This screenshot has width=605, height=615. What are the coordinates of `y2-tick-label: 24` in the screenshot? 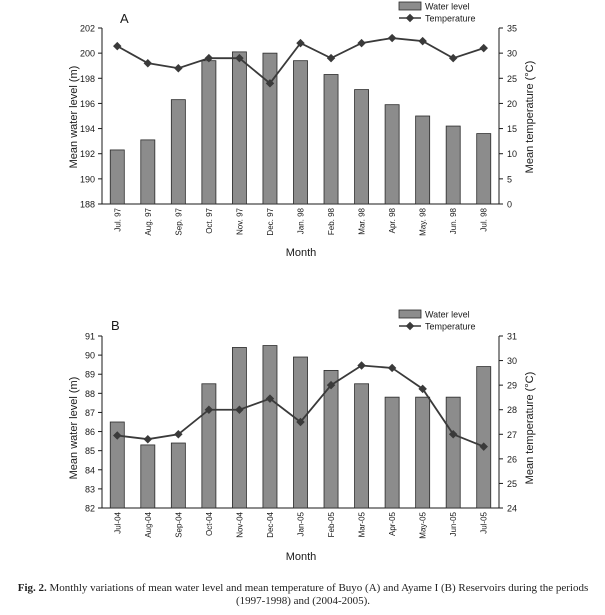 It's located at (512, 509).